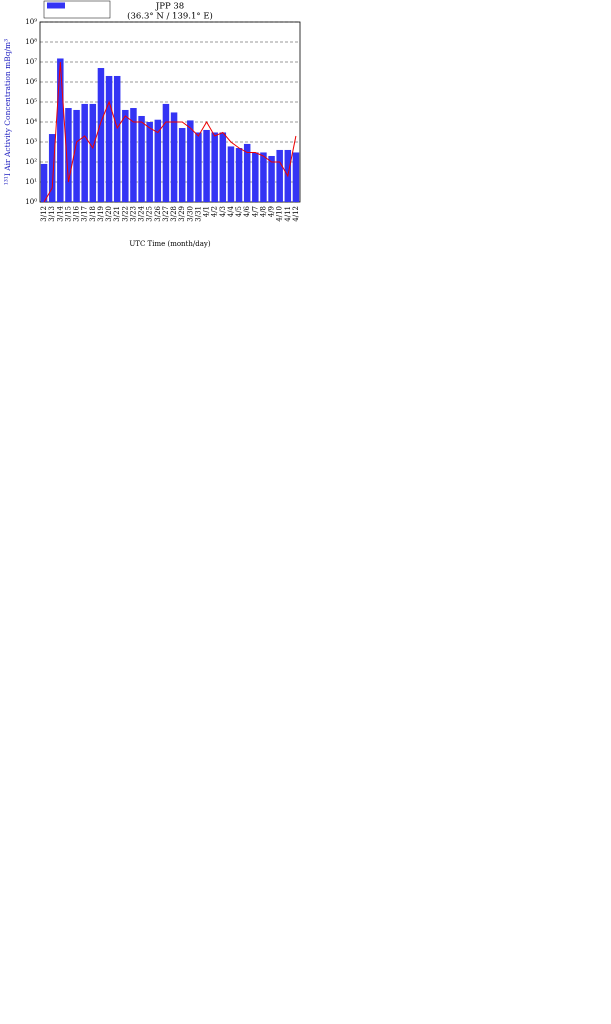 This screenshot has width=611, height=1024. Describe the element at coordinates (263, 211) in the screenshot. I see `x-tick-label: 4/8` at that location.